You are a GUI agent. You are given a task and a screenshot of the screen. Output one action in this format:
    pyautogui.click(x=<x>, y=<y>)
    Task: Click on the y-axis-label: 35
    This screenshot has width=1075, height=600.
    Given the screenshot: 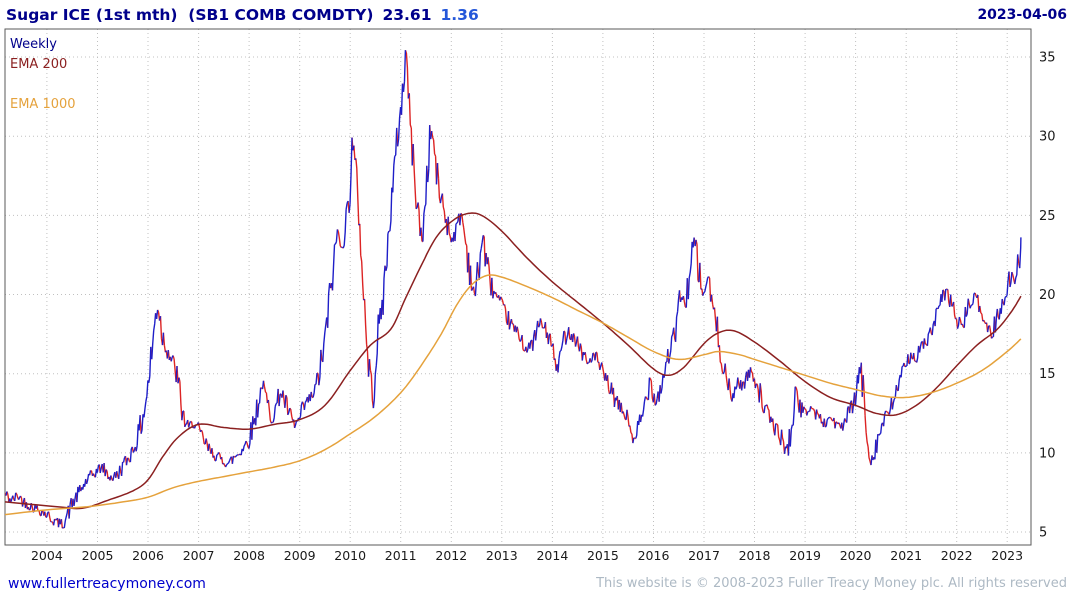 What is the action you would take?
    pyautogui.click(x=1047, y=58)
    